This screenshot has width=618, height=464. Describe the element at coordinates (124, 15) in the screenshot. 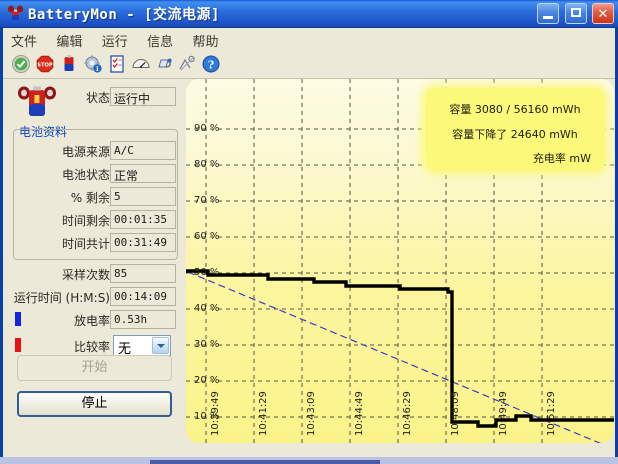

I see `window-title: BatteryMon - [交流电源]` at that location.